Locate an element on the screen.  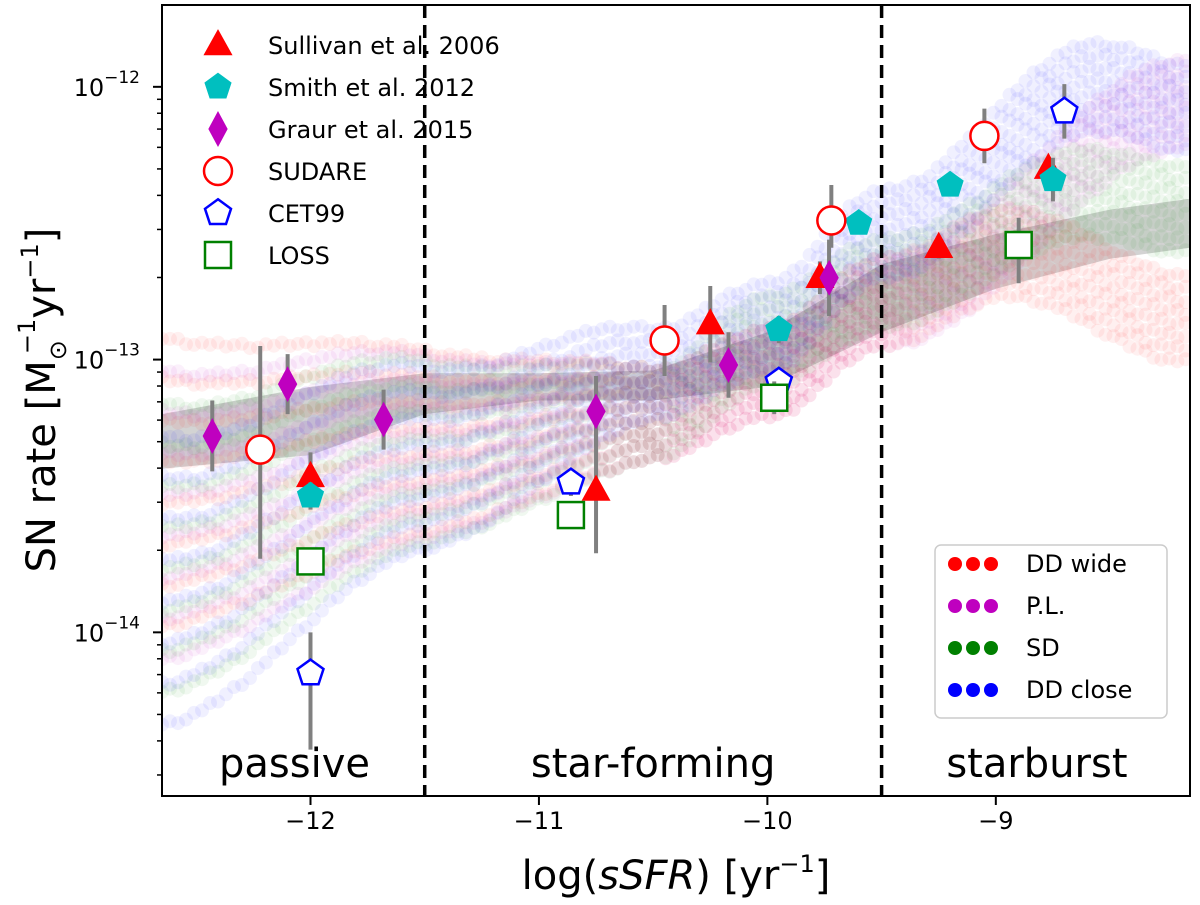
legend-label: SUDARE is located at coordinates (317, 172).